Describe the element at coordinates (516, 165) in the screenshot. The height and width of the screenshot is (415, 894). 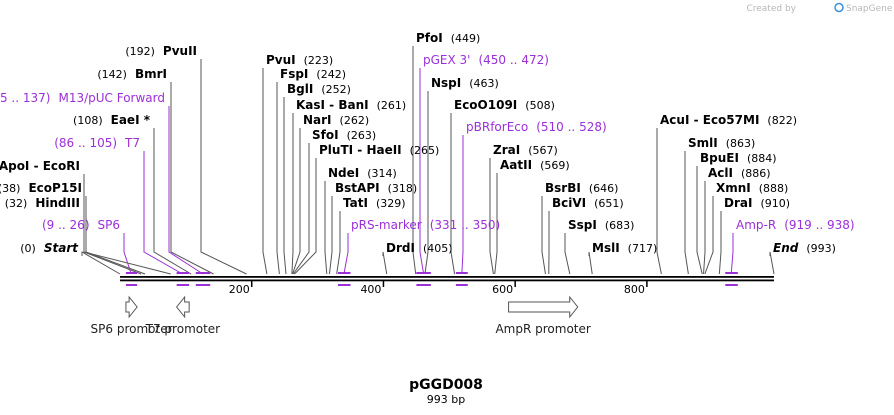
I see `enzyme-name: AatII` at that location.